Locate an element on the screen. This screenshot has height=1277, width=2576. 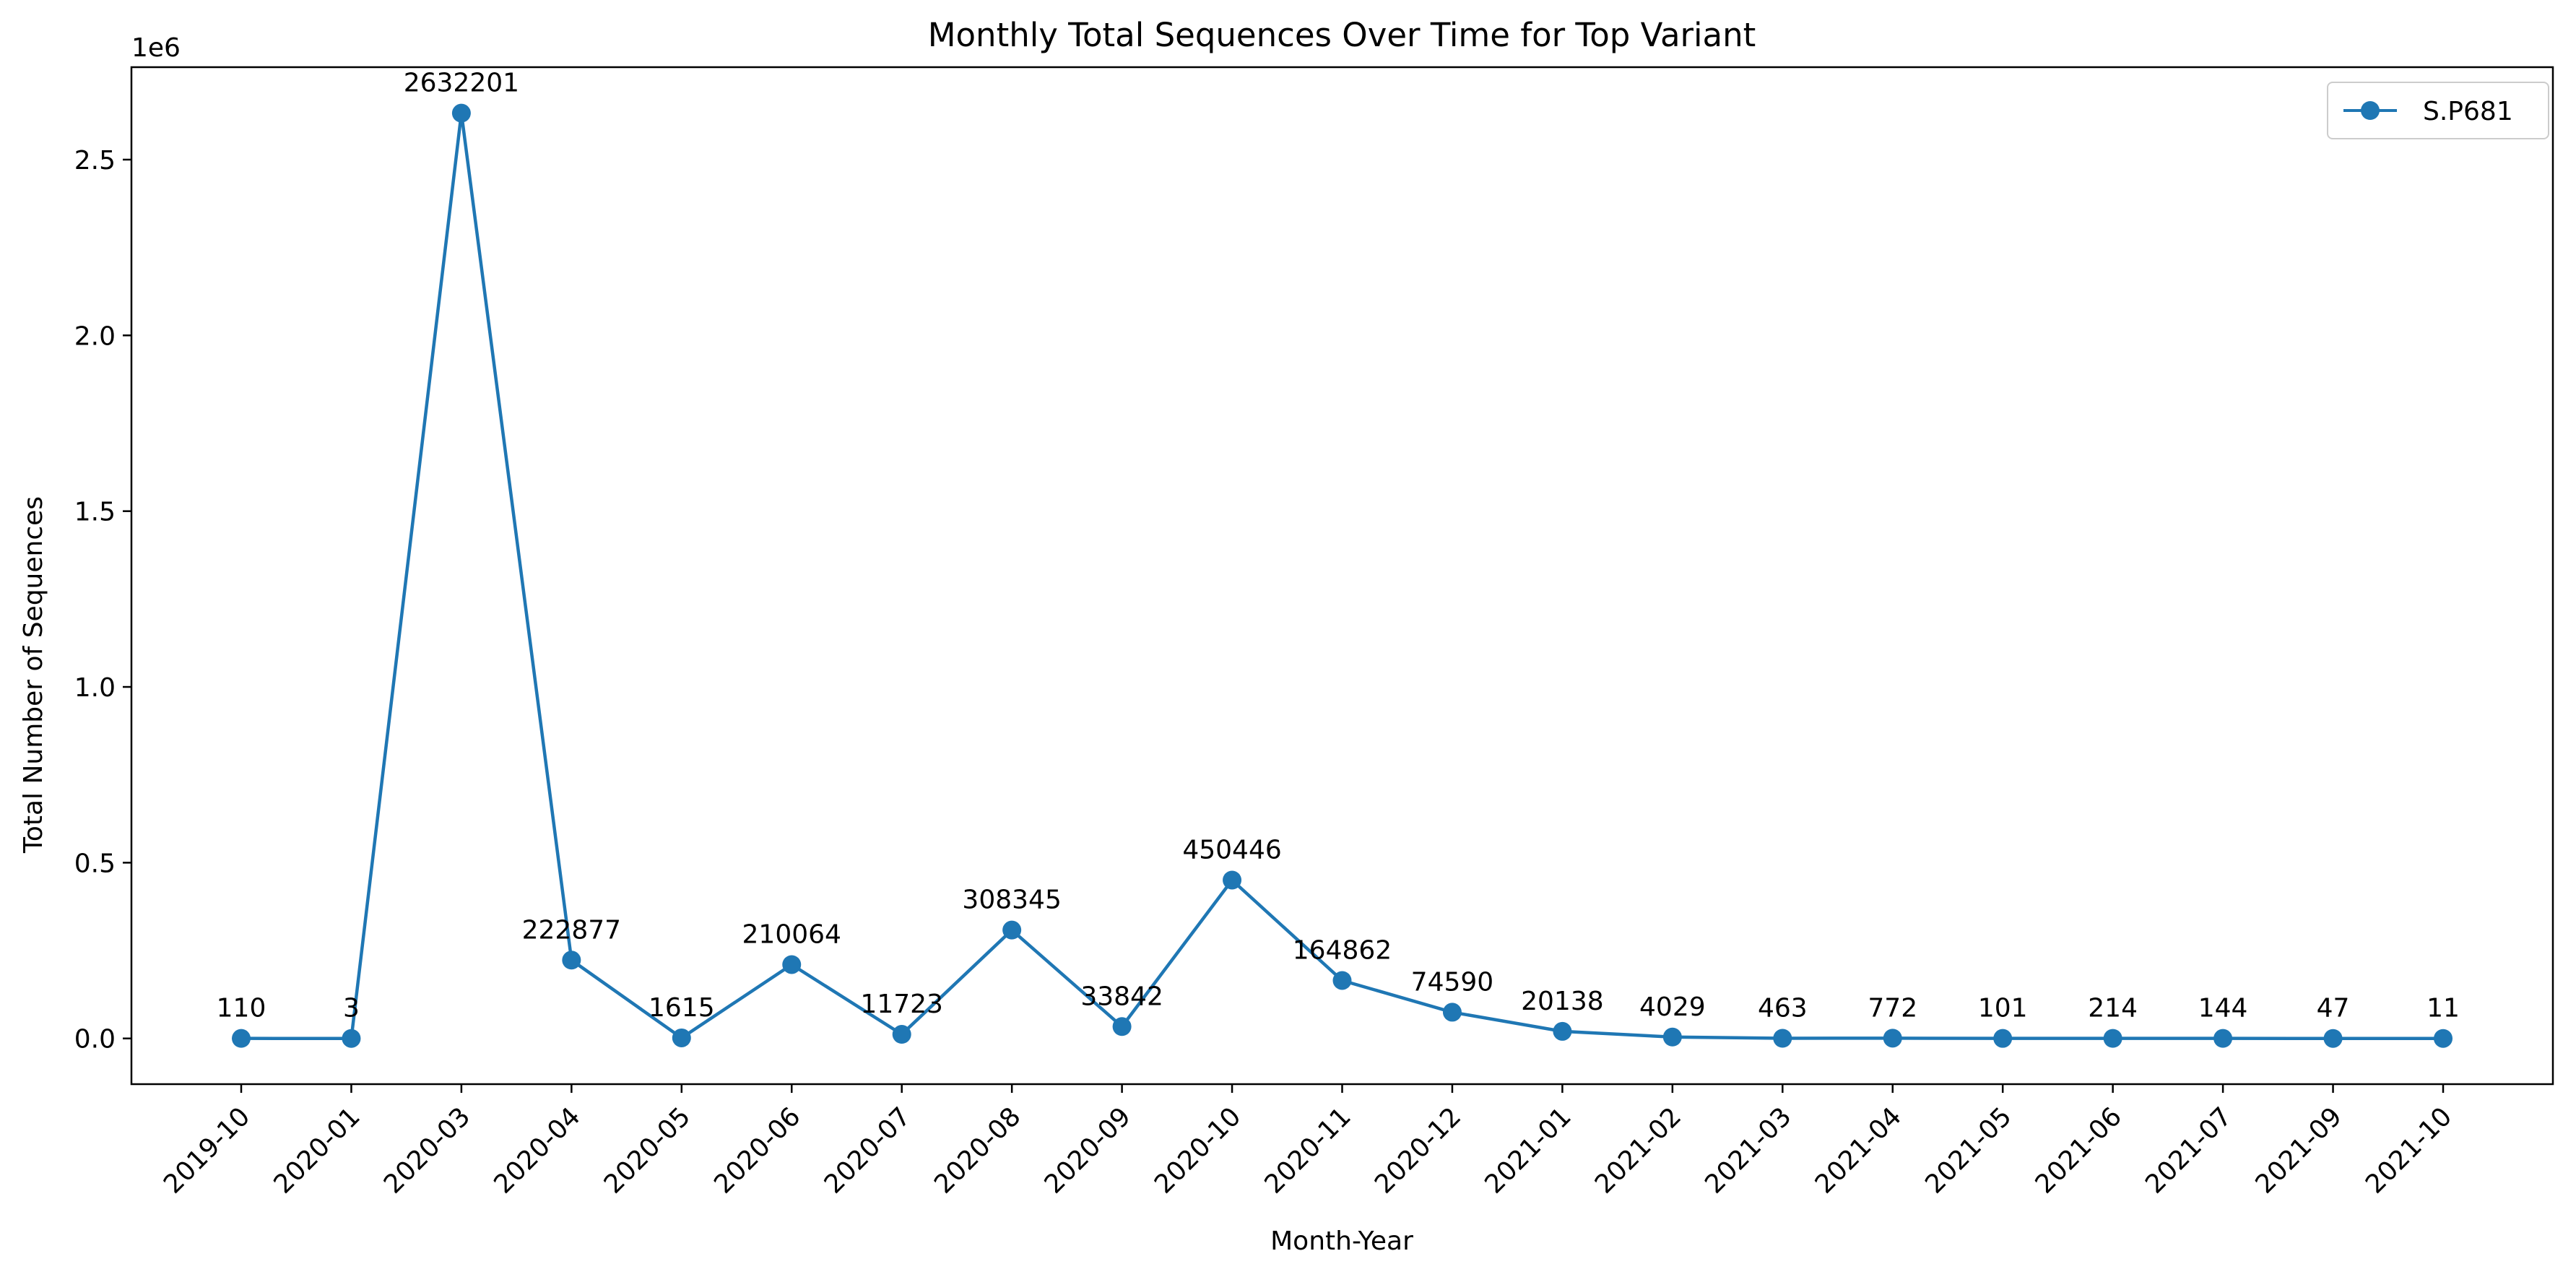
data-label: 450446 is located at coordinates (1231, 850).